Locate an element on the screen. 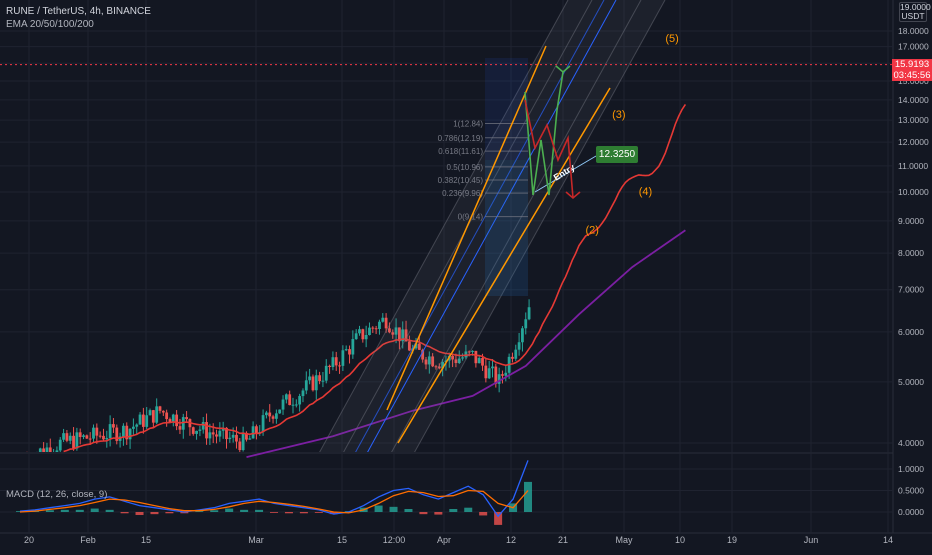 This screenshot has width=932, height=555. price-tick-label: 13.0000 is located at coordinates (913, 120).